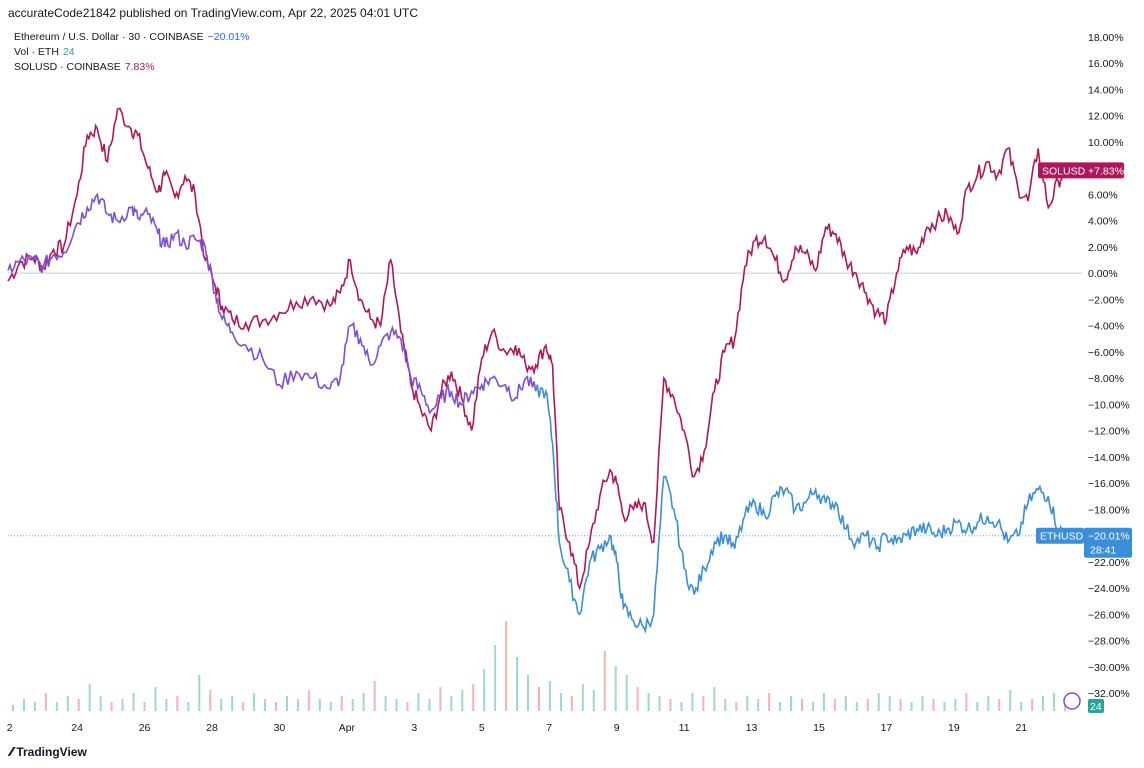 The width and height of the screenshot is (1144, 768). What do you see at coordinates (1109, 510) in the screenshot?
I see `y-tick-label: −18.00%` at bounding box center [1109, 510].